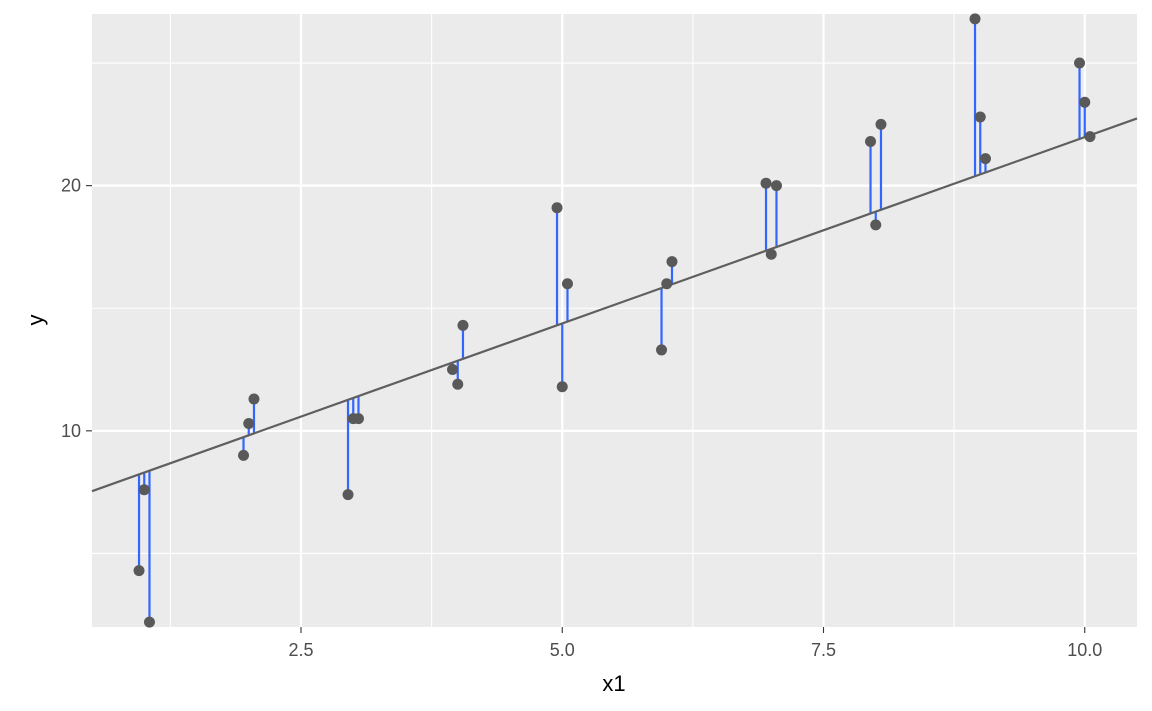 The height and width of the screenshot is (711, 1152). What do you see at coordinates (300, 650) in the screenshot?
I see `x-tick-label-0: 2.5` at bounding box center [300, 650].